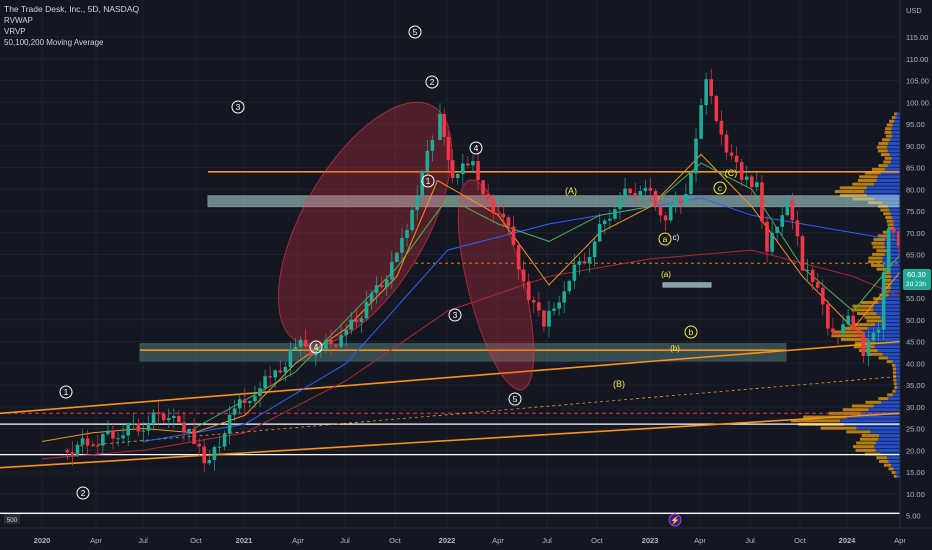  What do you see at coordinates (395, 540) in the screenshot?
I see `x-tick-label: Oct` at bounding box center [395, 540].